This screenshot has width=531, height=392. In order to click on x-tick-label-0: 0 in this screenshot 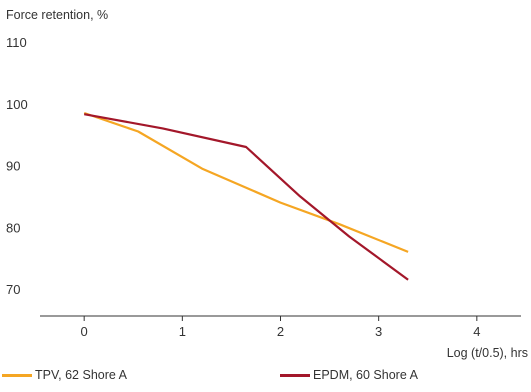, I will do `click(84, 331)`.